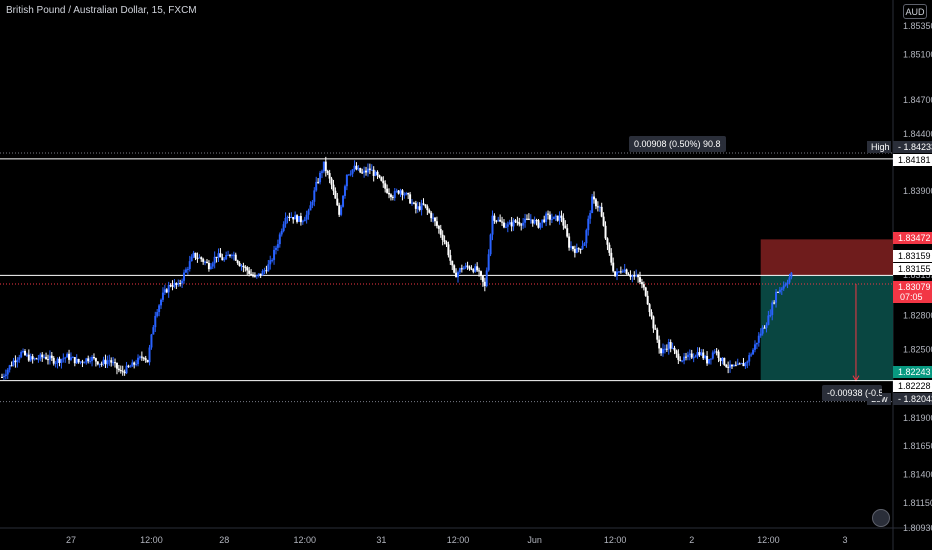 This screenshot has width=932, height=550. What do you see at coordinates (914, 372) in the screenshot?
I see `price-tag-value: 1.82243` at bounding box center [914, 372].